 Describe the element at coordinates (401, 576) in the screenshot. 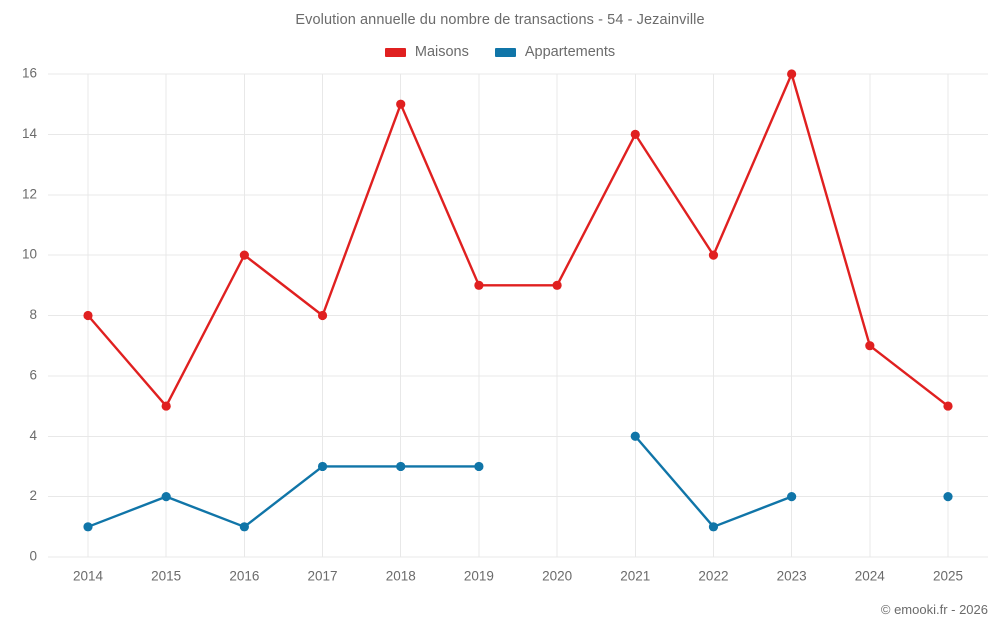

I see `x-axis-tick-label: 2018` at that location.